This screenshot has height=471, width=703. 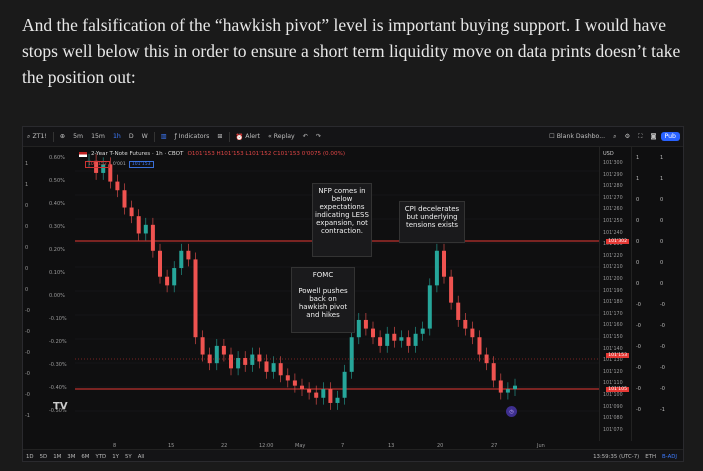 I want to click on fullscreen-button: ⛶, so click(x=640, y=137).